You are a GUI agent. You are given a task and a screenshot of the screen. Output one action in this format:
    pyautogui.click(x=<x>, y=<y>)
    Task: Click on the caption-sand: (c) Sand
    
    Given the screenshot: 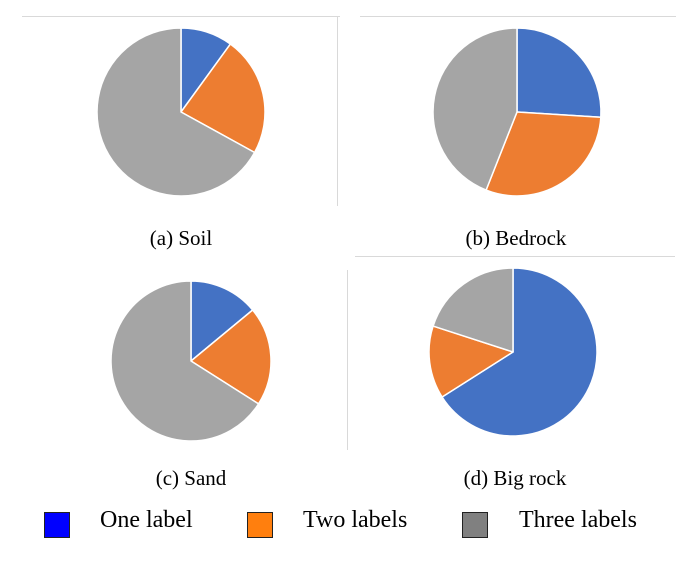 What is the action you would take?
    pyautogui.click(x=191, y=478)
    